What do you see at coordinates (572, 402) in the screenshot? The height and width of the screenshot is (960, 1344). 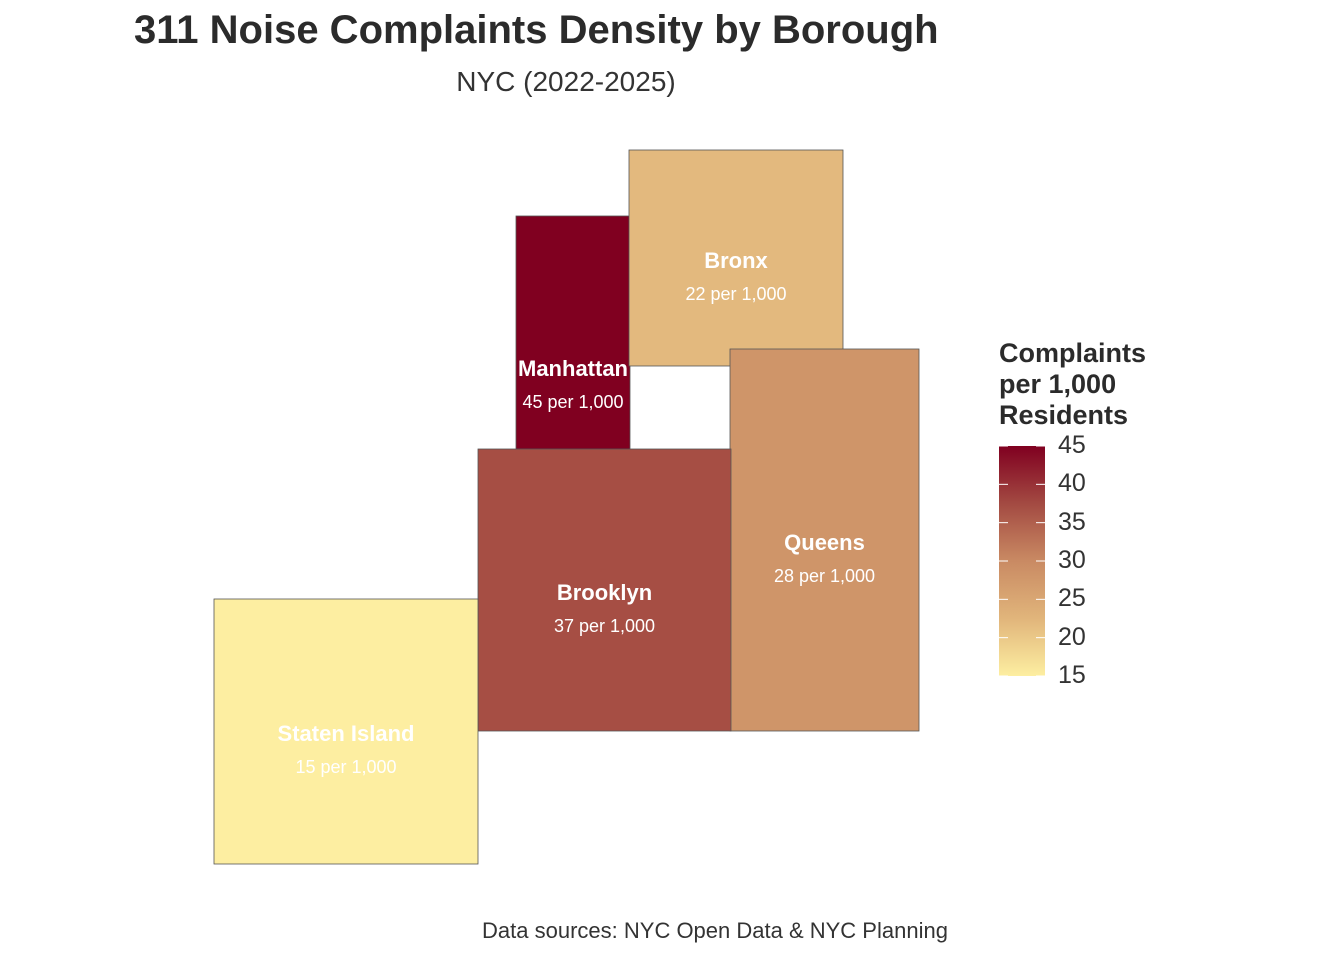 I see `tile-value-manhattan: 45 per 1,000` at bounding box center [572, 402].